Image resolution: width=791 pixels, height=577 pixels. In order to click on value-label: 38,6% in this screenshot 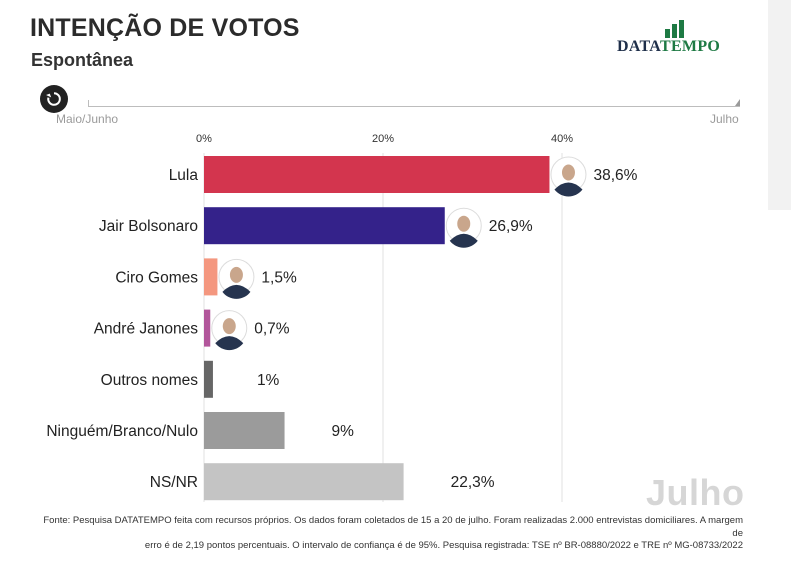, I will do `click(615, 175)`.